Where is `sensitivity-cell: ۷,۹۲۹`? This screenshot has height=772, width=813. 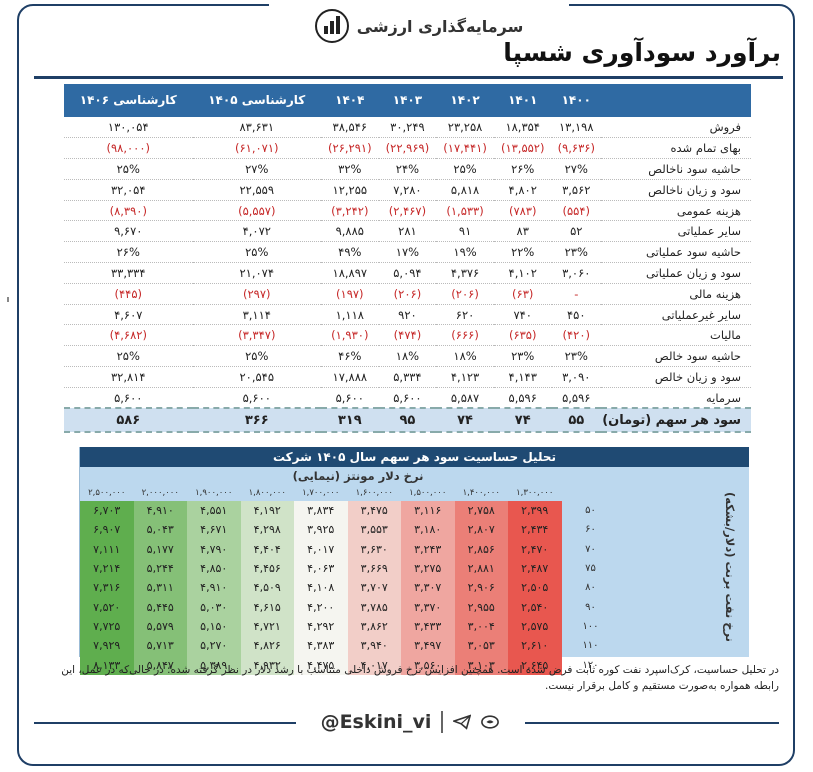 sensitivity-cell: ۷,۹۲۹ is located at coordinates (107, 646).